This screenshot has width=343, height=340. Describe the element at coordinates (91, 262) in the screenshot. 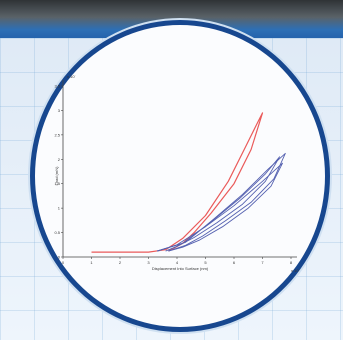

I see `x-tick-label: 1` at that location.